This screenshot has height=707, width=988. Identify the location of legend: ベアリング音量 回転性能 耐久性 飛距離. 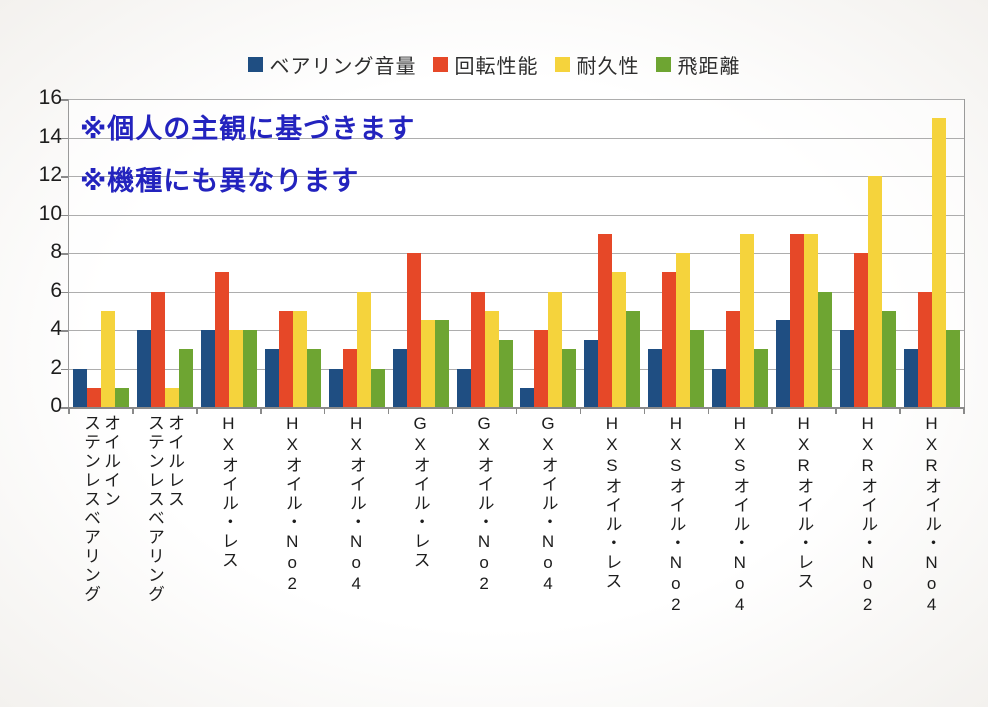
(494, 64).